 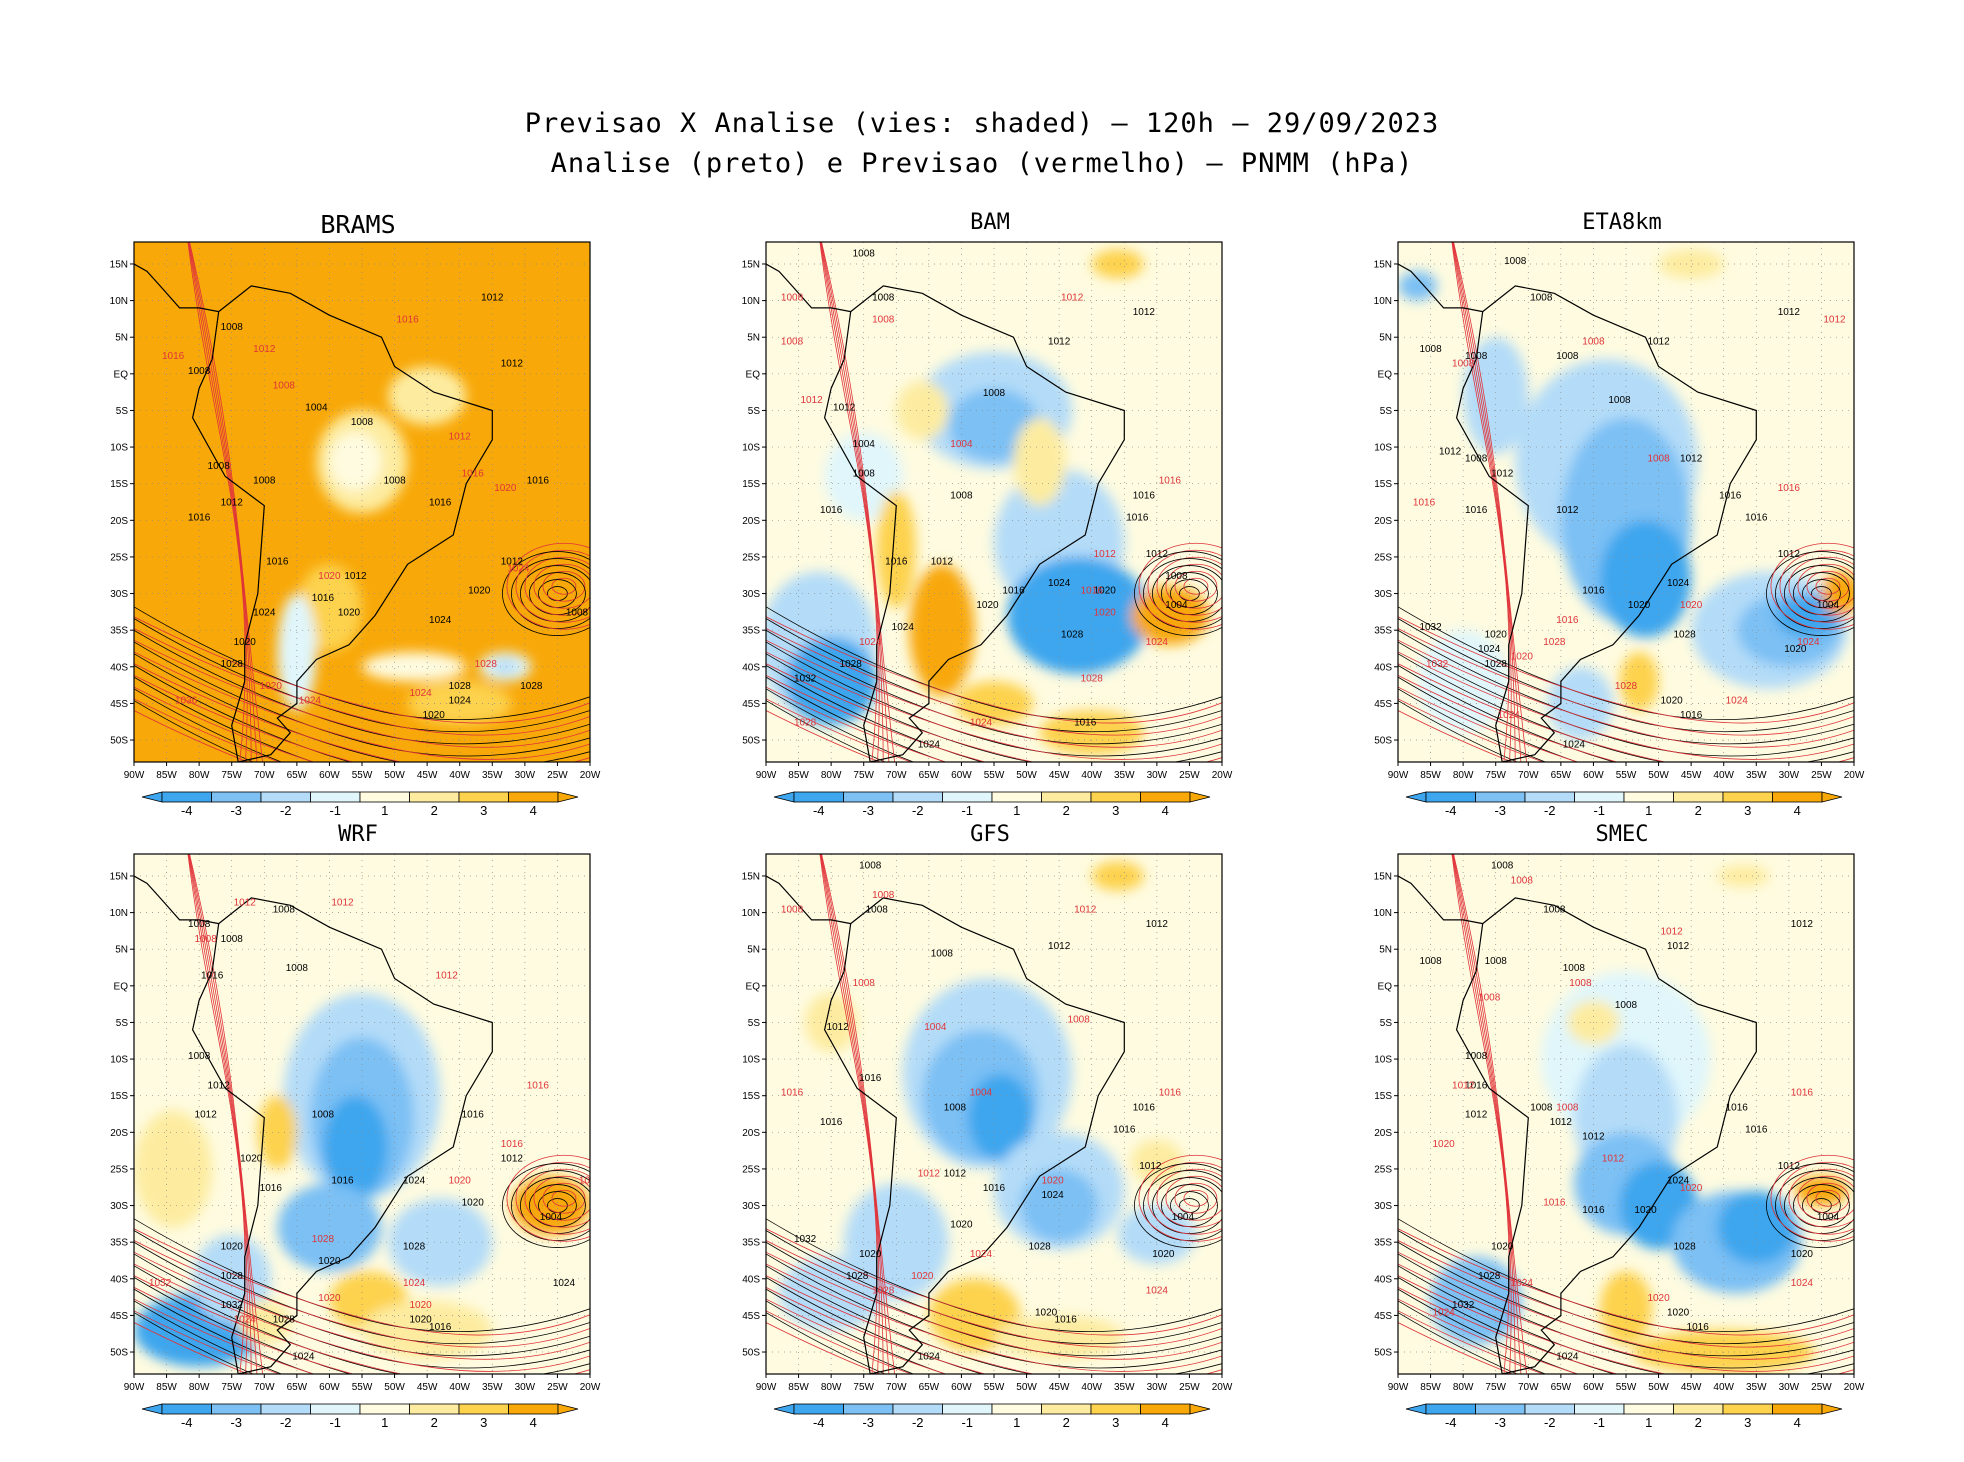 What do you see at coordinates (1678, 1181) in the screenshot?
I see `analysis-isobar-label: 1024` at bounding box center [1678, 1181].